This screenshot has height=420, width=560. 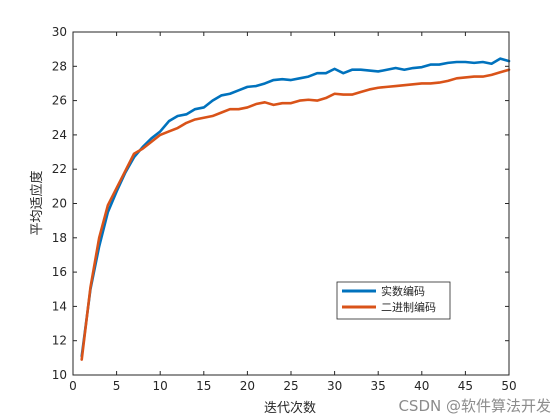 What do you see at coordinates (421, 386) in the screenshot?
I see `x-tick-label: 40` at bounding box center [421, 386].